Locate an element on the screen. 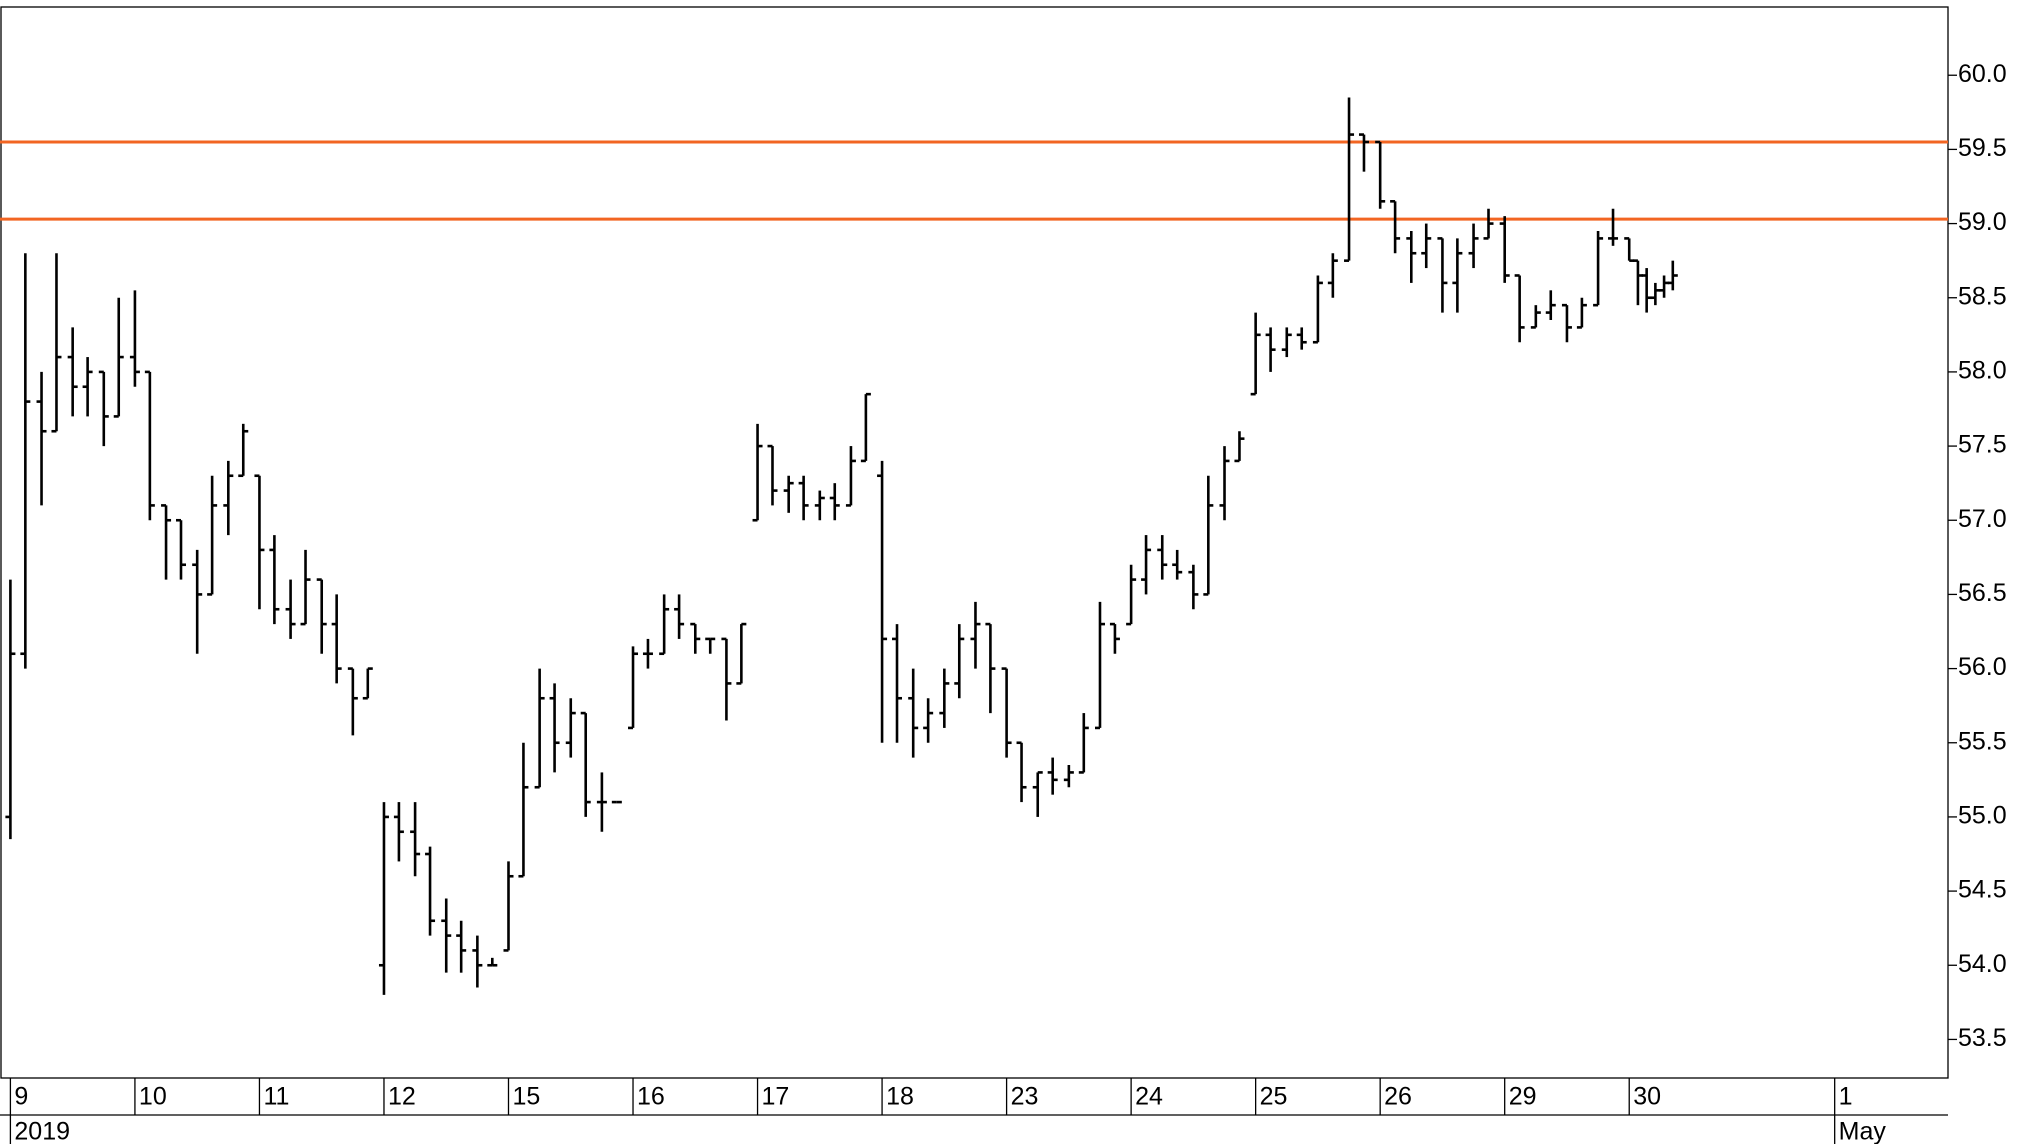 The width and height of the screenshot is (2030, 1144). x-tick-label: 12 is located at coordinates (402, 1097).